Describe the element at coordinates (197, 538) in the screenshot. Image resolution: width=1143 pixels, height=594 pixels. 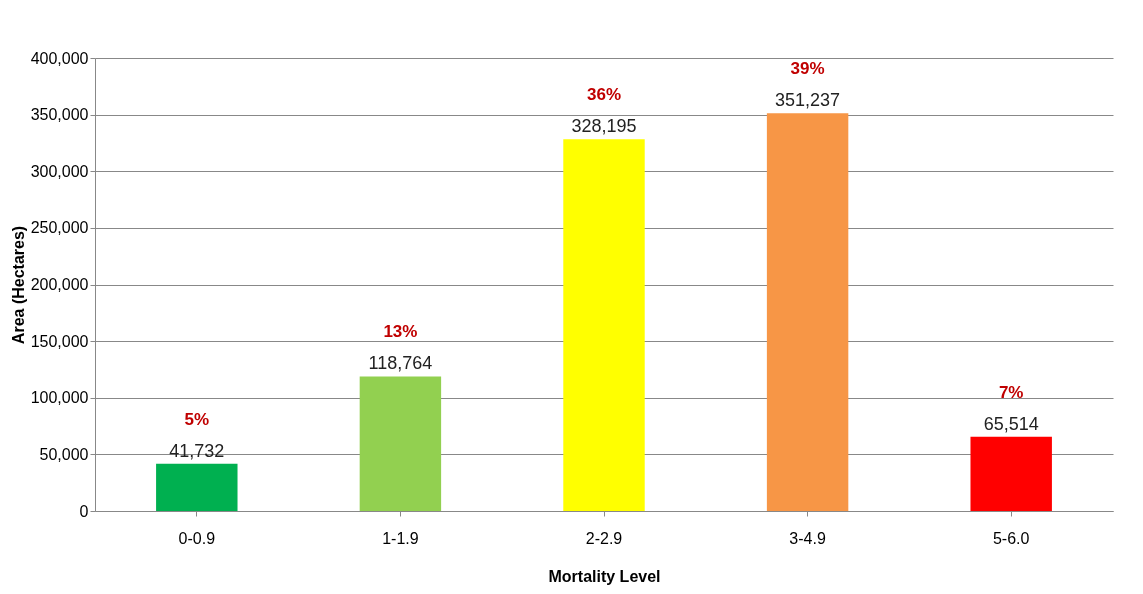
I see `x-tick-label: 0-0.9` at that location.